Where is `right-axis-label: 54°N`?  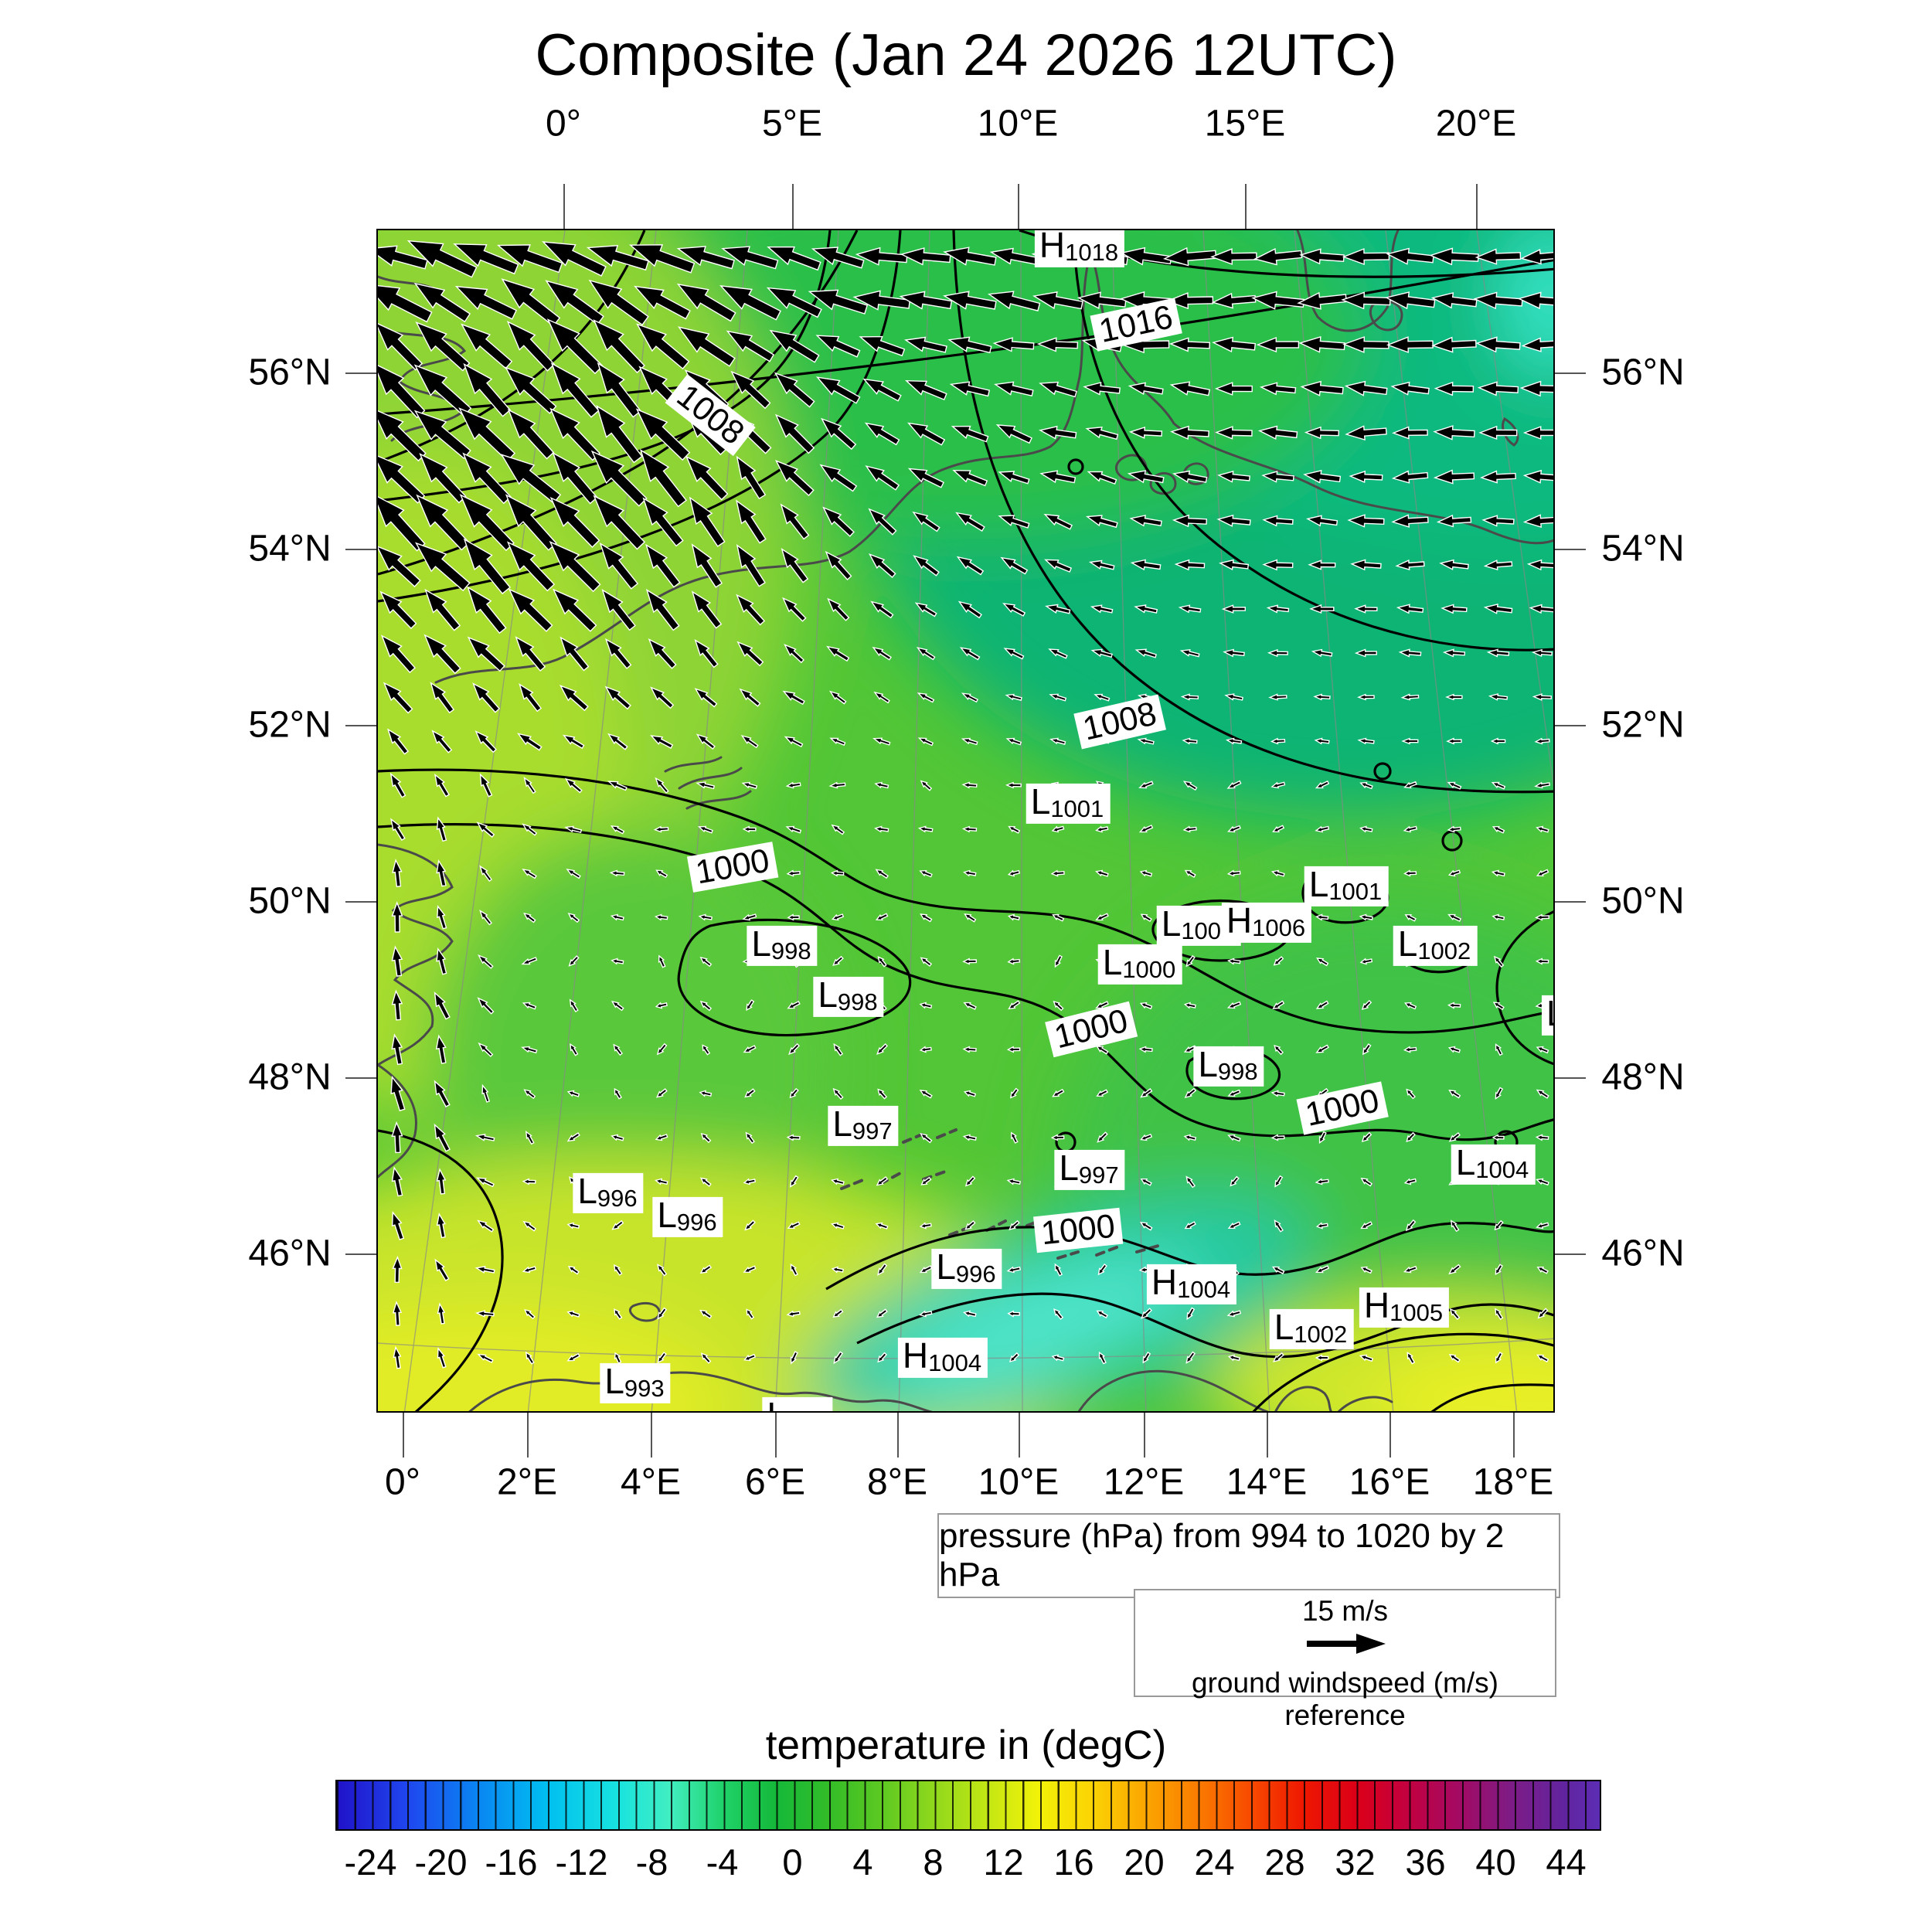
right-axis-label: 54°N is located at coordinates (1643, 549).